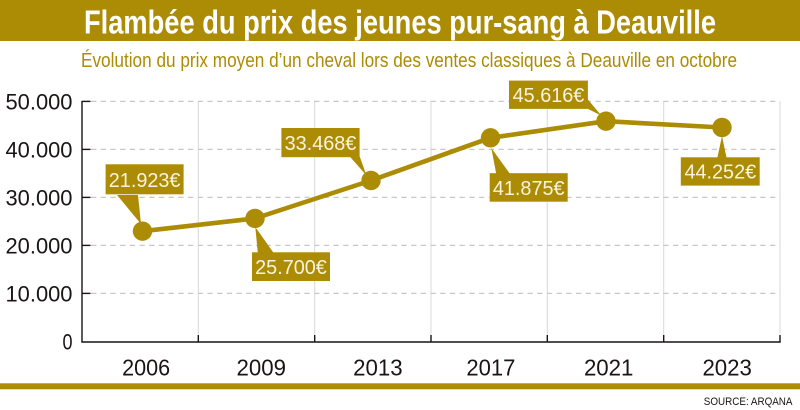 This screenshot has height=410, width=800. I want to click on svg-text: 2023, so click(727, 367).